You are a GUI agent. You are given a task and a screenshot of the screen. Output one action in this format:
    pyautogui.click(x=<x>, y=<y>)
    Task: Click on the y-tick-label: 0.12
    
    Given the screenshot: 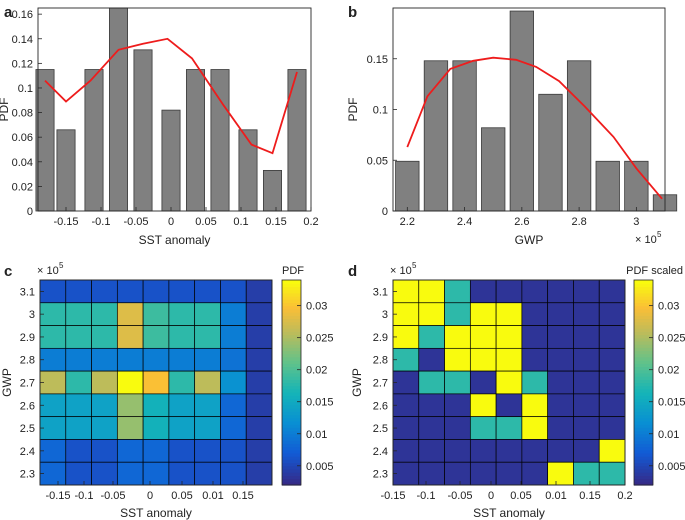 What is the action you would take?
    pyautogui.click(x=22, y=64)
    